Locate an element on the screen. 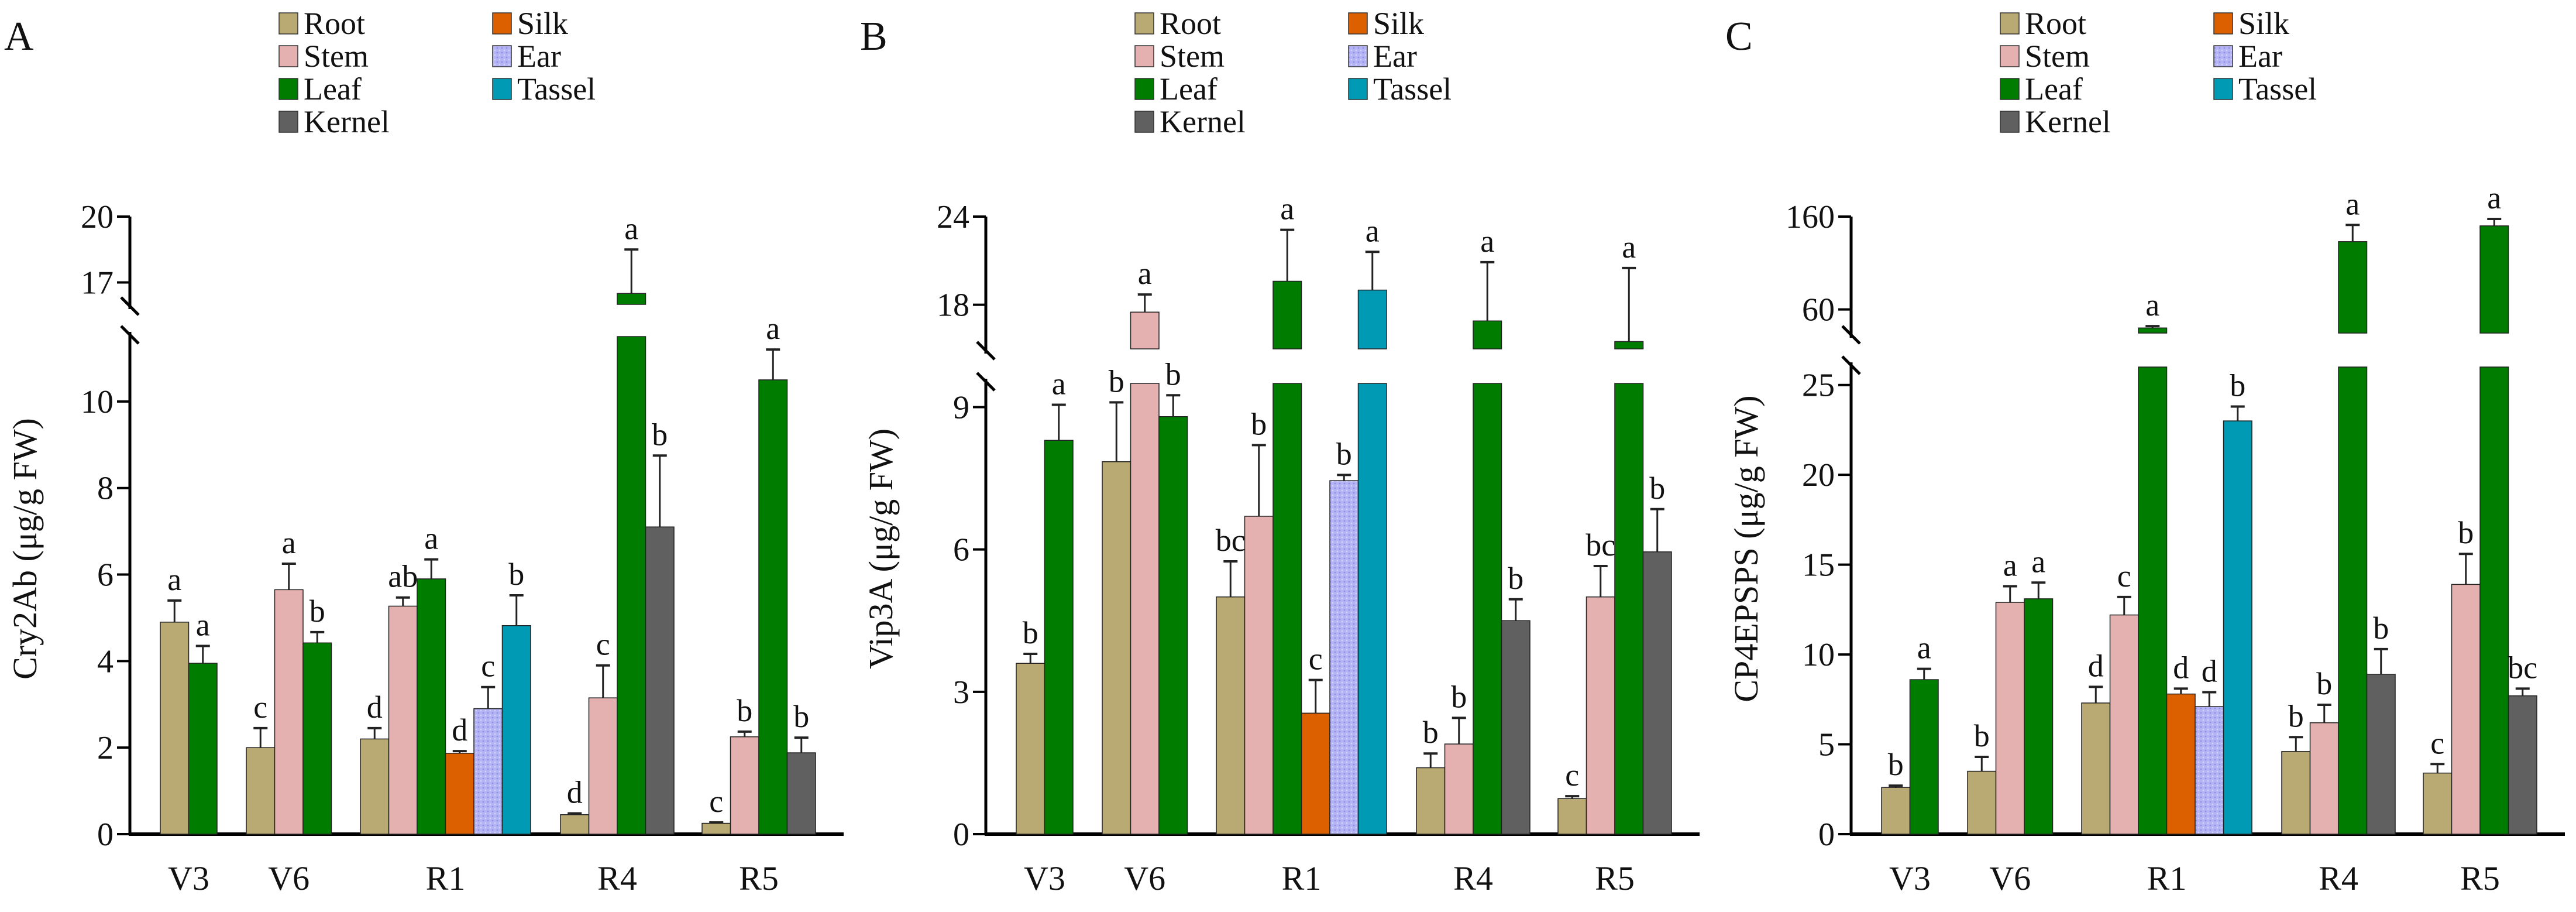 This screenshot has height=912, width=2576. bar-r5-root is located at coordinates (1572, 816).